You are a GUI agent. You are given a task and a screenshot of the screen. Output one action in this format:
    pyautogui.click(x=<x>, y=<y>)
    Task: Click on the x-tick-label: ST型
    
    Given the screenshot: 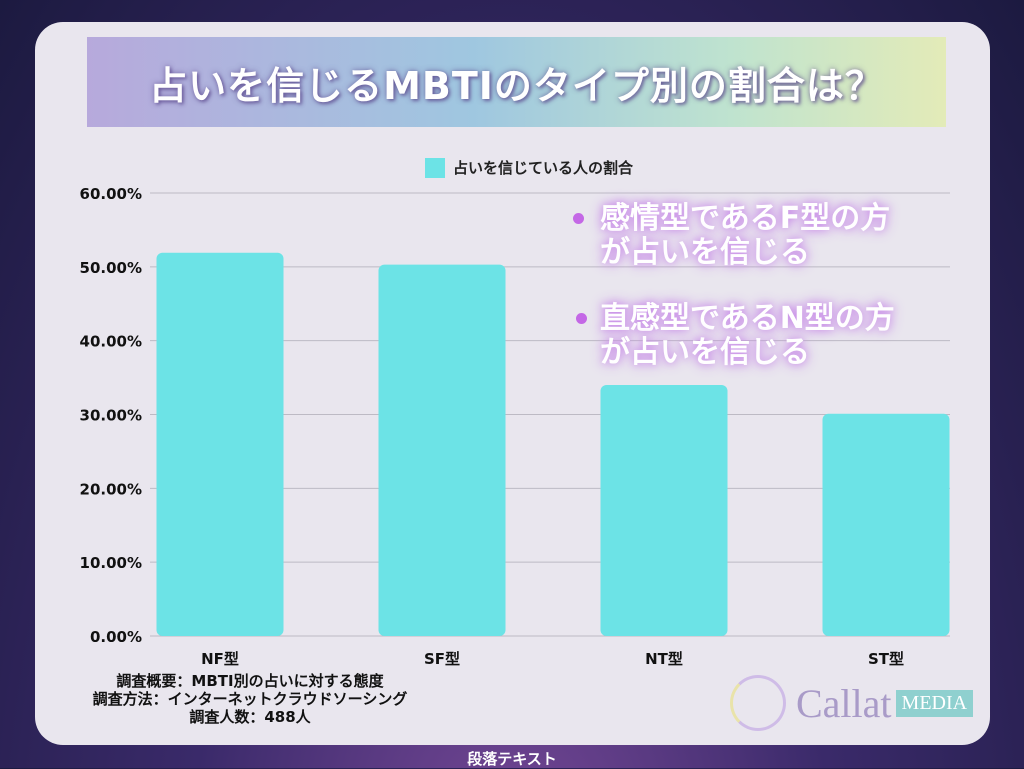 What is the action you would take?
    pyautogui.click(x=886, y=659)
    